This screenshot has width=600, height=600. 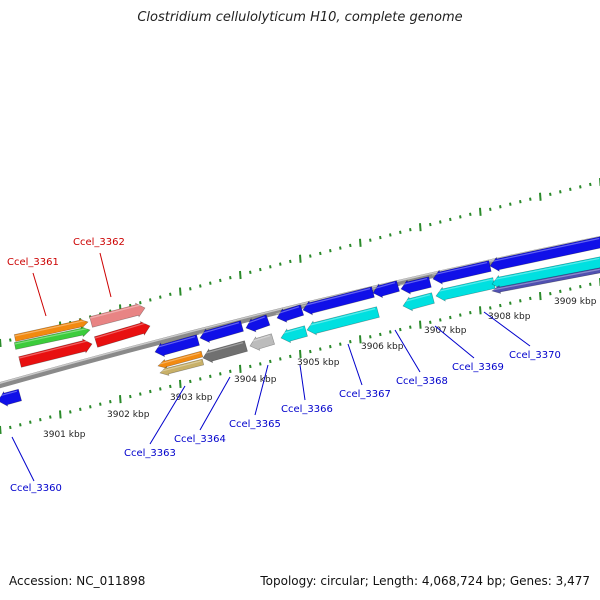 What do you see at coordinates (318, 363) in the screenshot?
I see `scale-label: 3905 kbp` at bounding box center [318, 363].